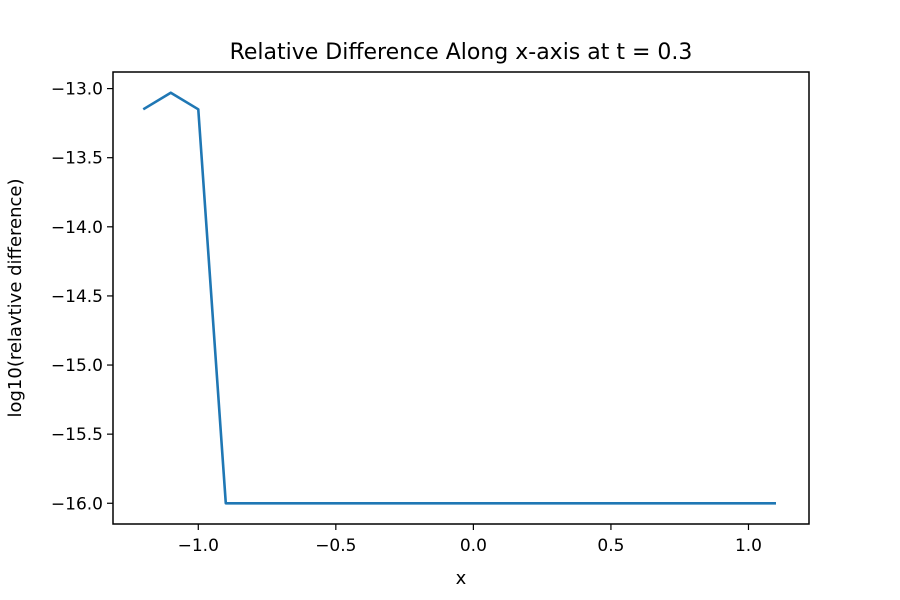 The image size is (900, 600). Describe the element at coordinates (610, 546) in the screenshot. I see `x-tick-label: 0.5` at that location.